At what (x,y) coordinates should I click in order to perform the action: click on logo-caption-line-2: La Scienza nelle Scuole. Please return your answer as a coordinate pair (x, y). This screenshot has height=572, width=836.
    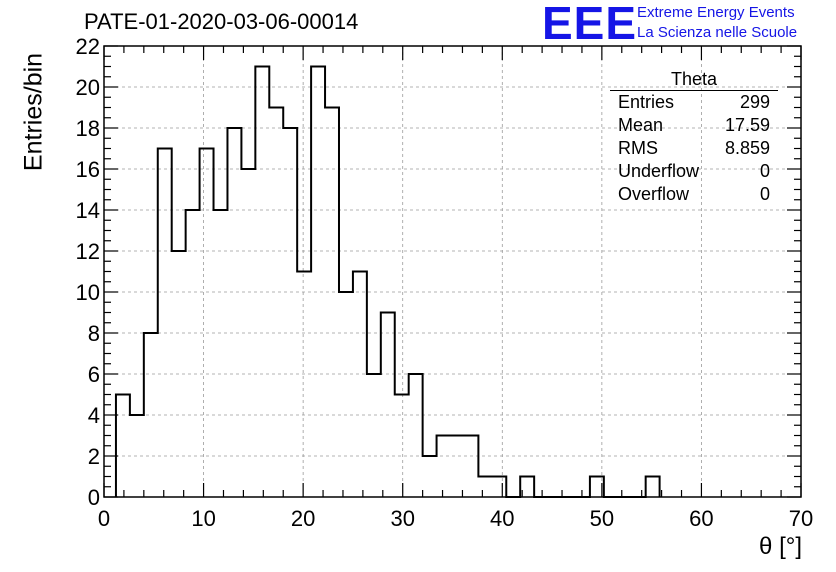
    Looking at the image, I should click on (717, 32).